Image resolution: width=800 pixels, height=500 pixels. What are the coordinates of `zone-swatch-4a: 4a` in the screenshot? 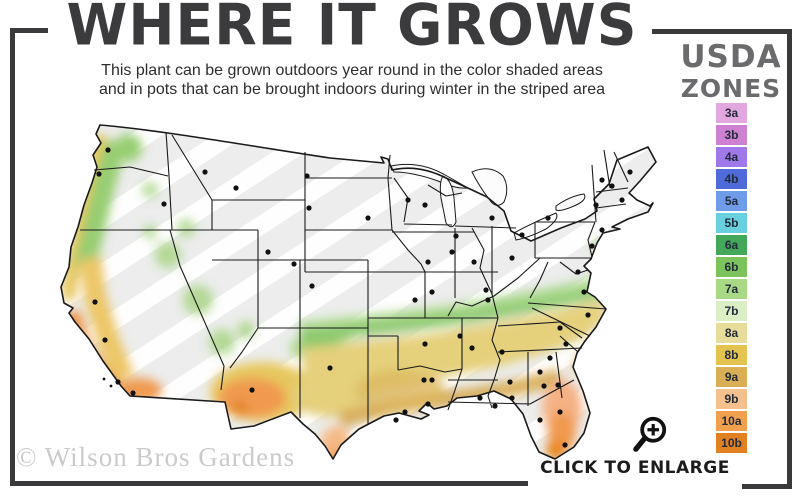 It's located at (731, 157).